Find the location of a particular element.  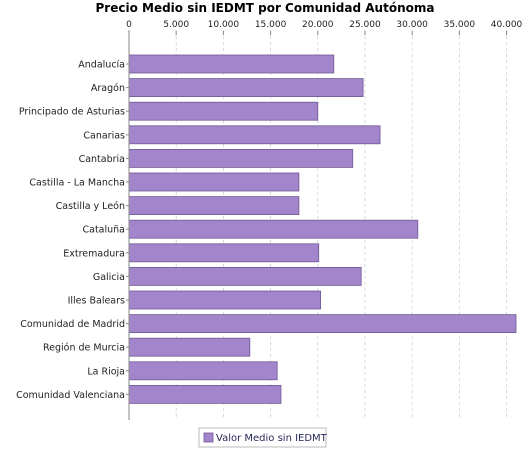

x-tick-label: 5.000 is located at coordinates (176, 25).